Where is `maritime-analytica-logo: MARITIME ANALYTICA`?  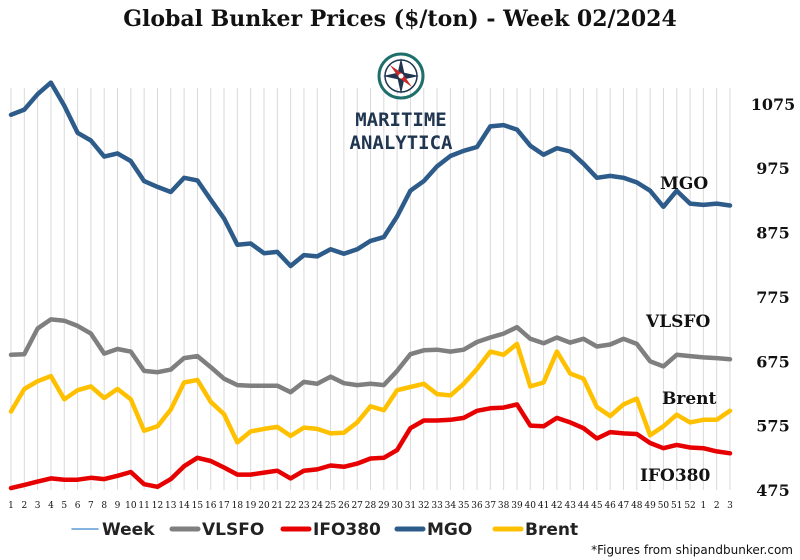 maritime-analytica-logo: MARITIME ANALYTICA is located at coordinates (402, 103).